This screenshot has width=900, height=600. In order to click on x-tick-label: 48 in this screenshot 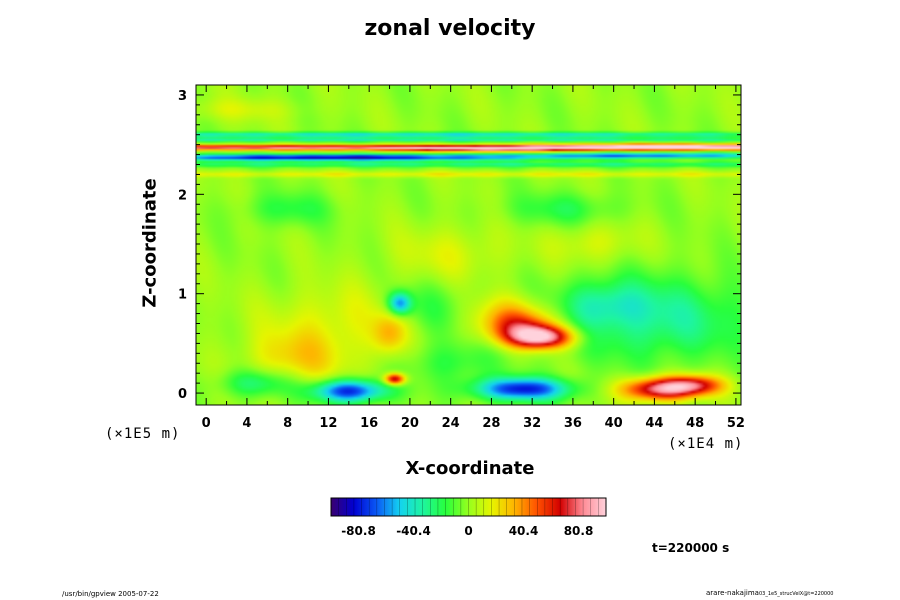, I will do `click(695, 423)`.